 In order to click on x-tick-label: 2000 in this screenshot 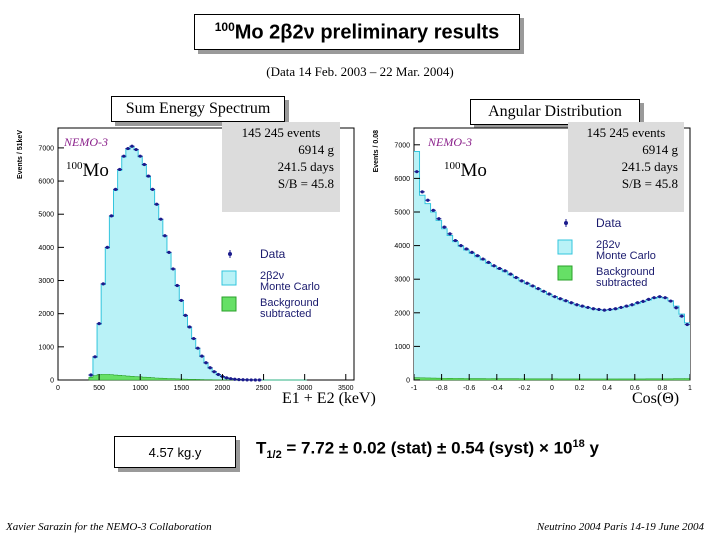, I will do `click(223, 388)`.